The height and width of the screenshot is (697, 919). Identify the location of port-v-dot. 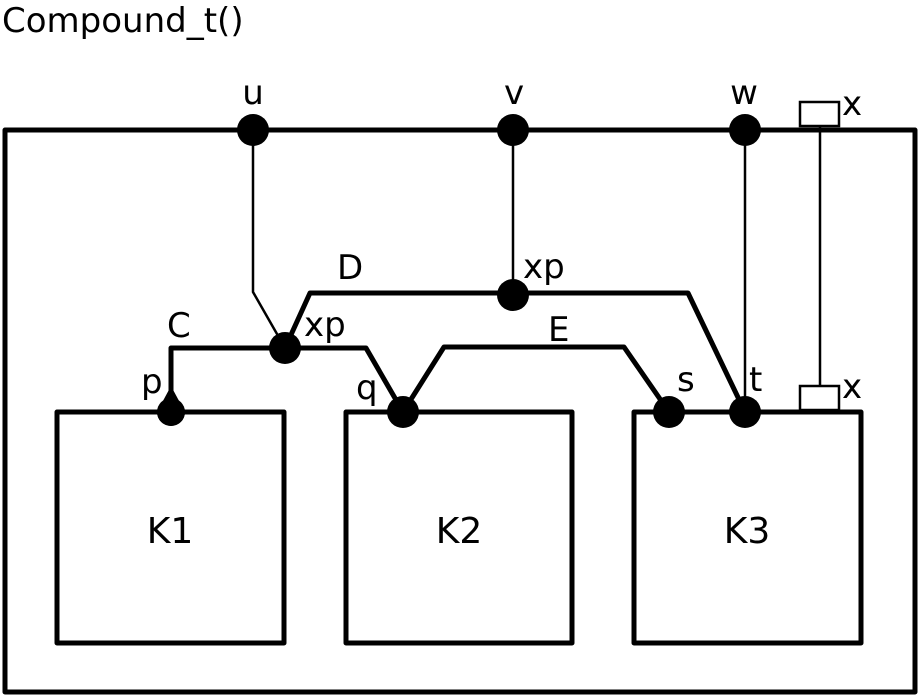
(513, 130).